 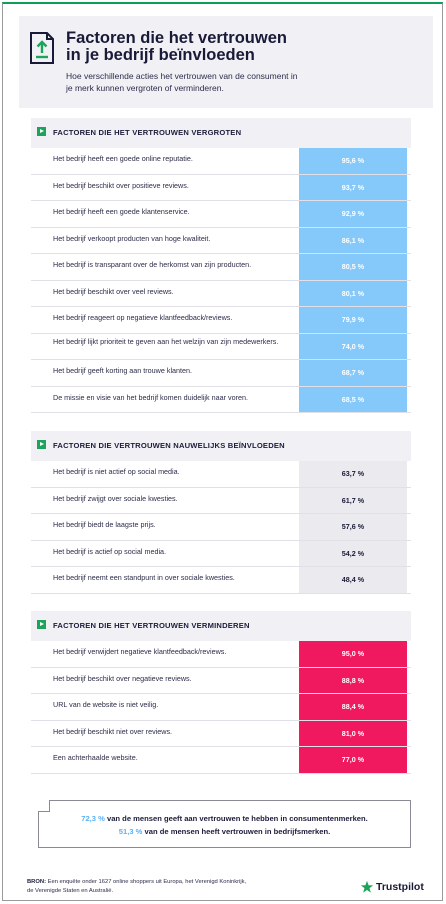 I want to click on section-header: FACTOREN DIE HET VERTROUWEN VERGROTEN, so click(x=221, y=133).